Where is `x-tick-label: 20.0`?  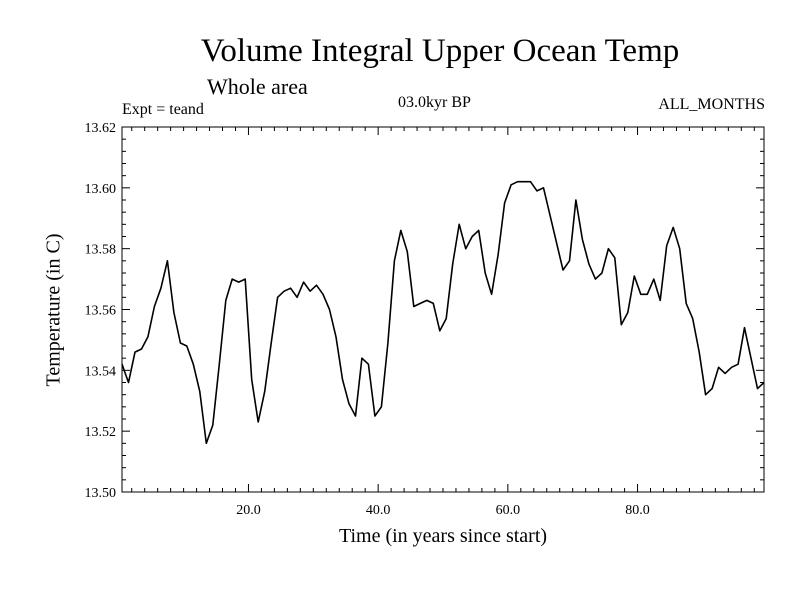
x-tick-label: 20.0 is located at coordinates (248, 510).